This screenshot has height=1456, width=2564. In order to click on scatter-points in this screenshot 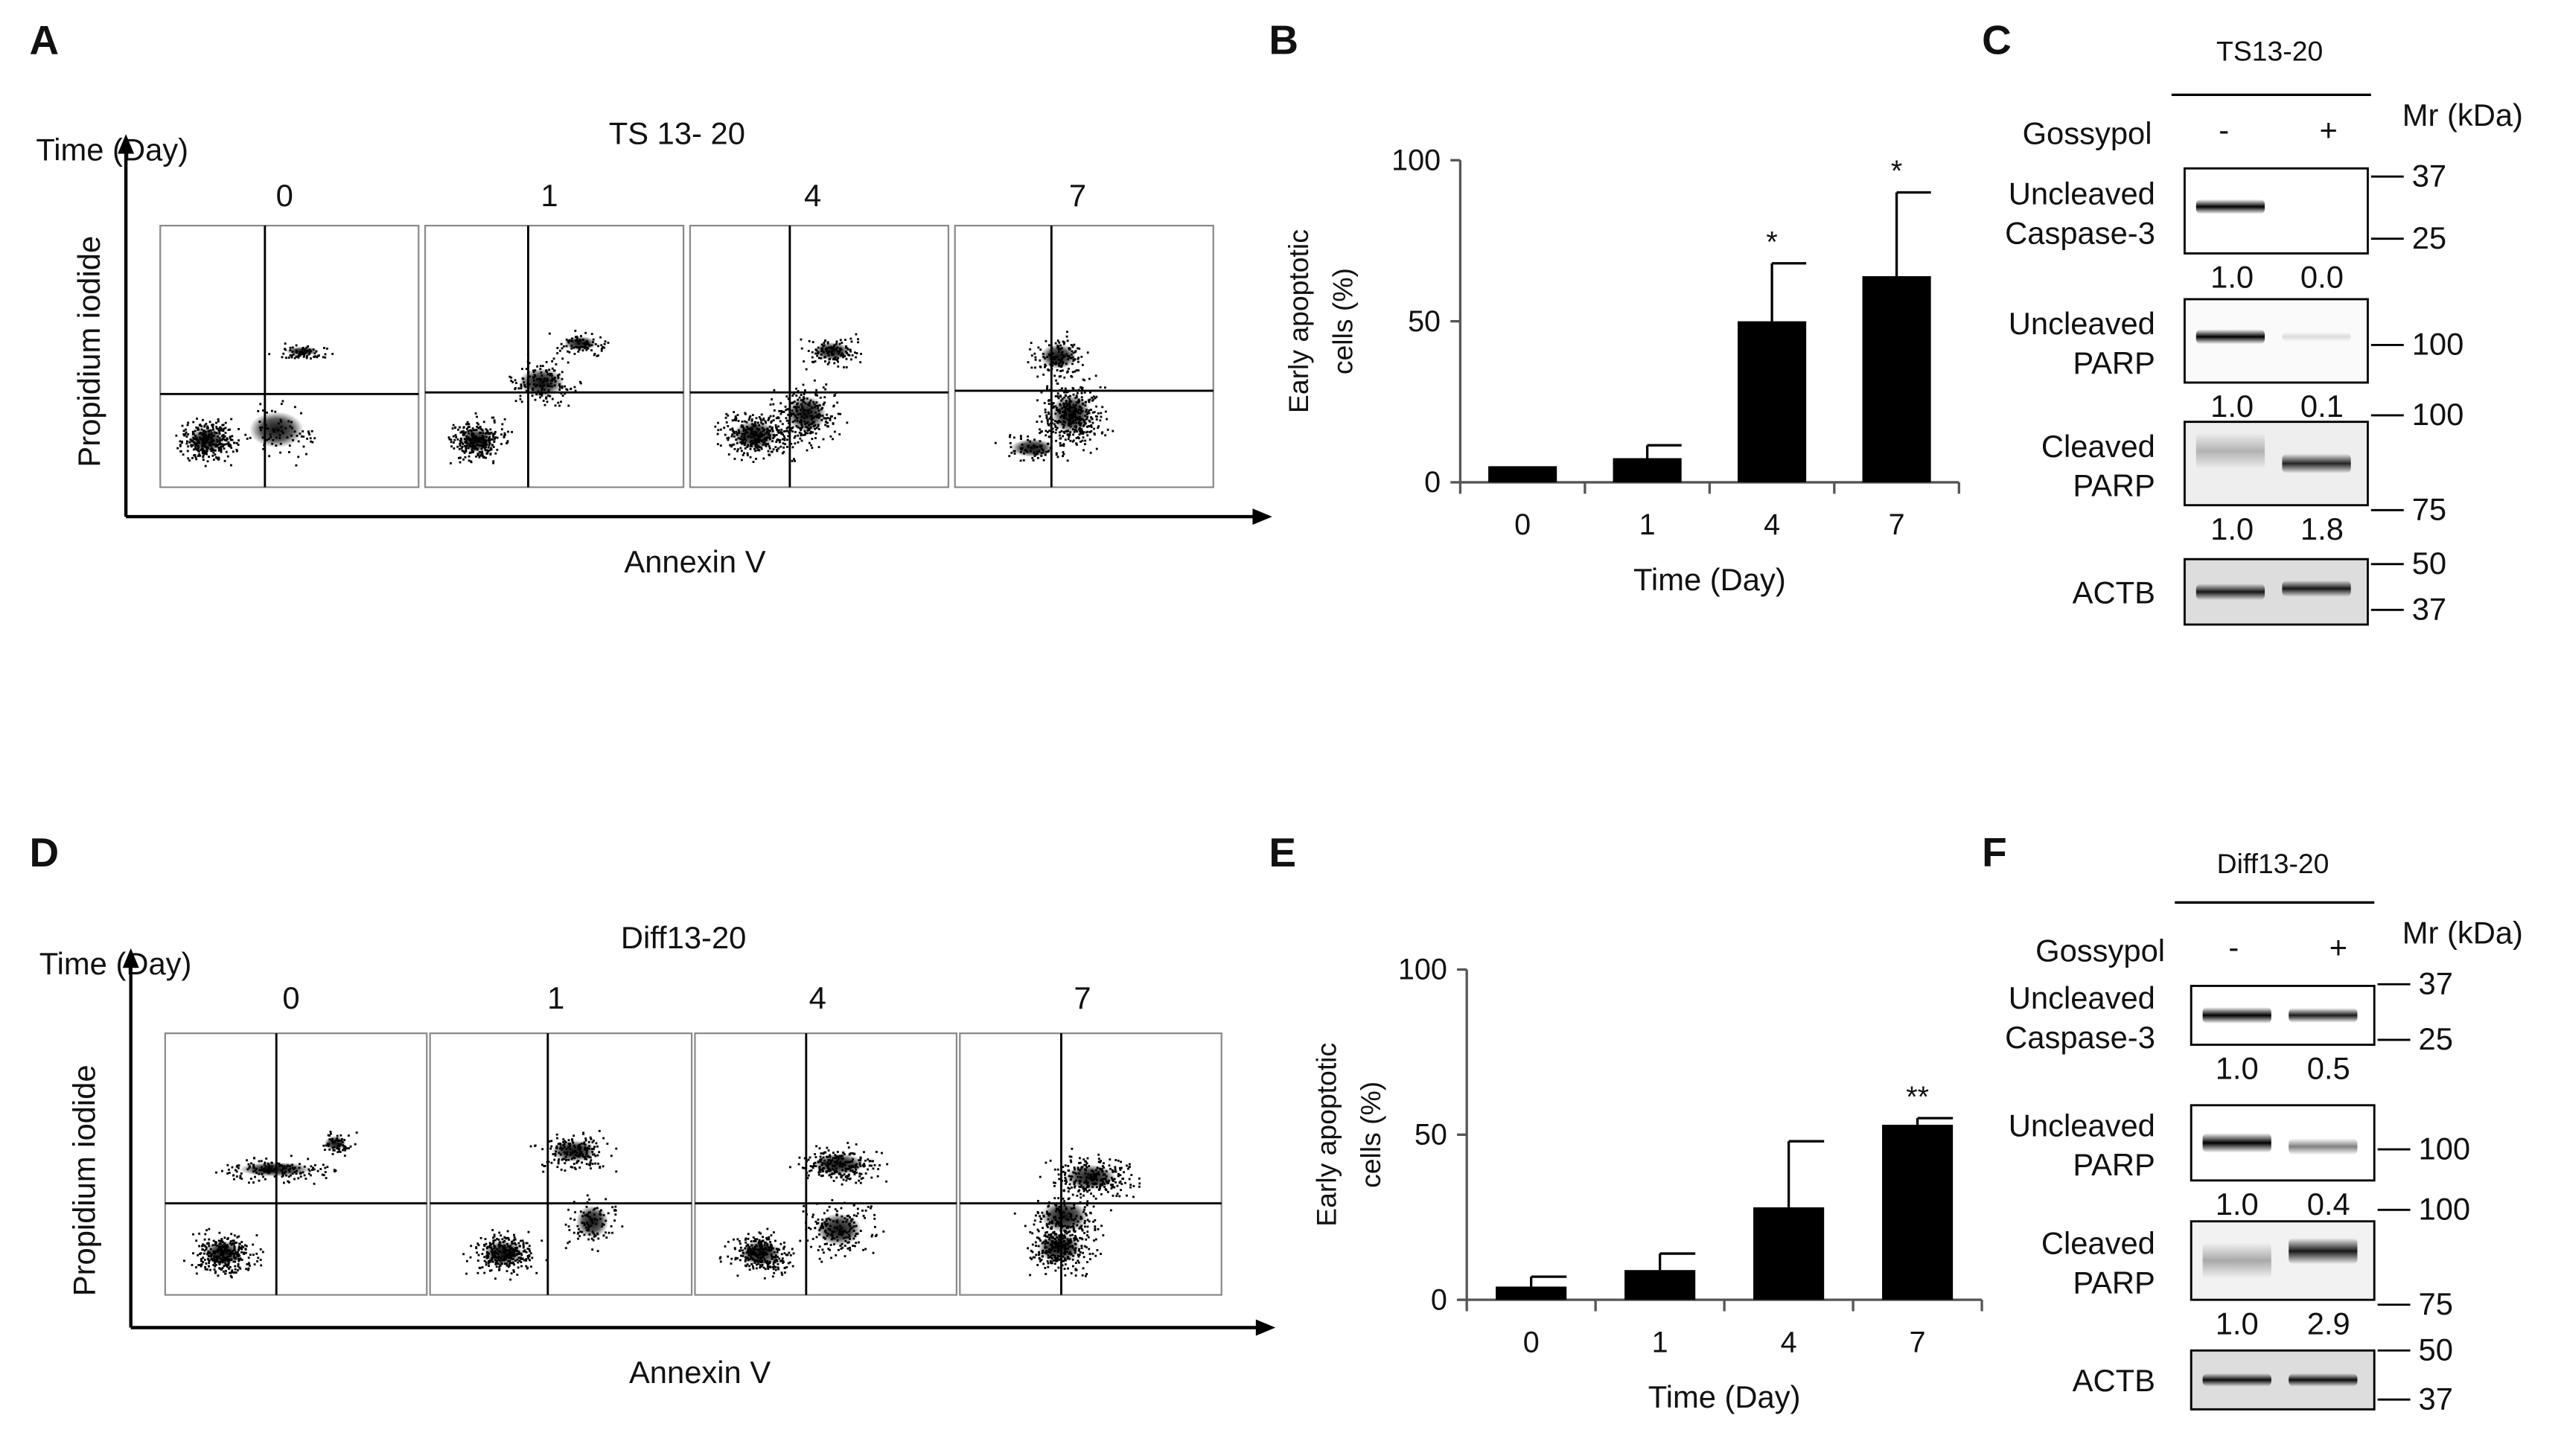, I will do `click(270, 1205)`.